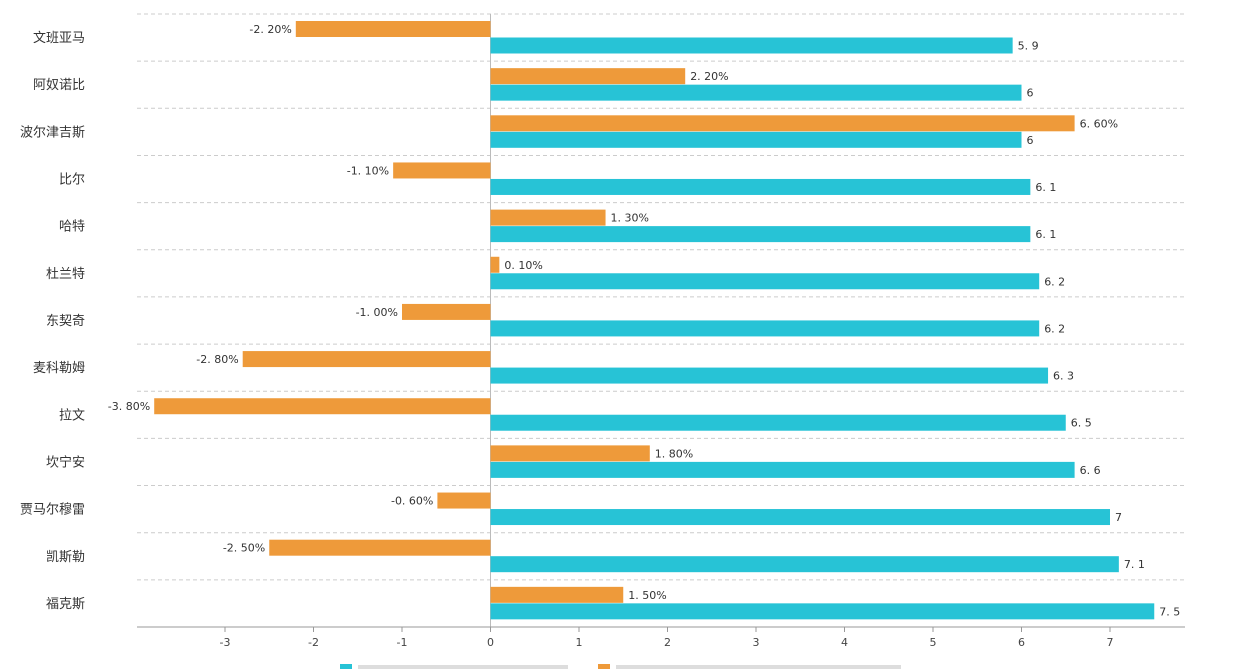 The width and height of the screenshot is (1238, 669). I want to click on legend, so click(620, 666).